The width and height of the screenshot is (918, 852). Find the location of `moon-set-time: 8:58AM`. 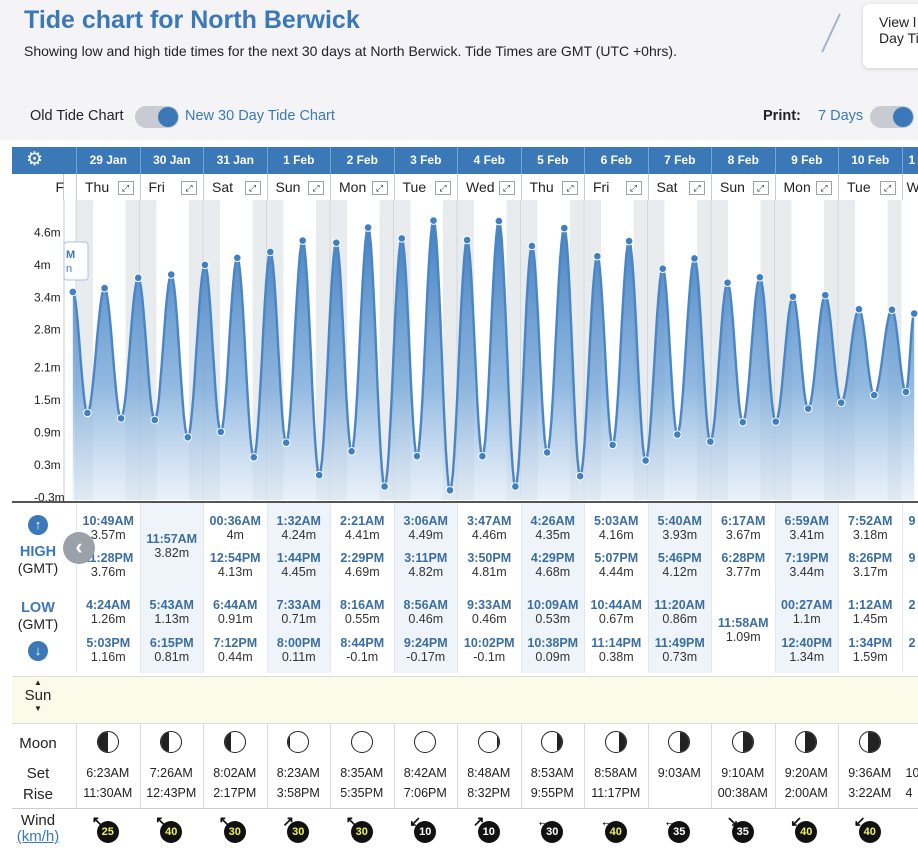

moon-set-time: 8:58AM is located at coordinates (616, 773).